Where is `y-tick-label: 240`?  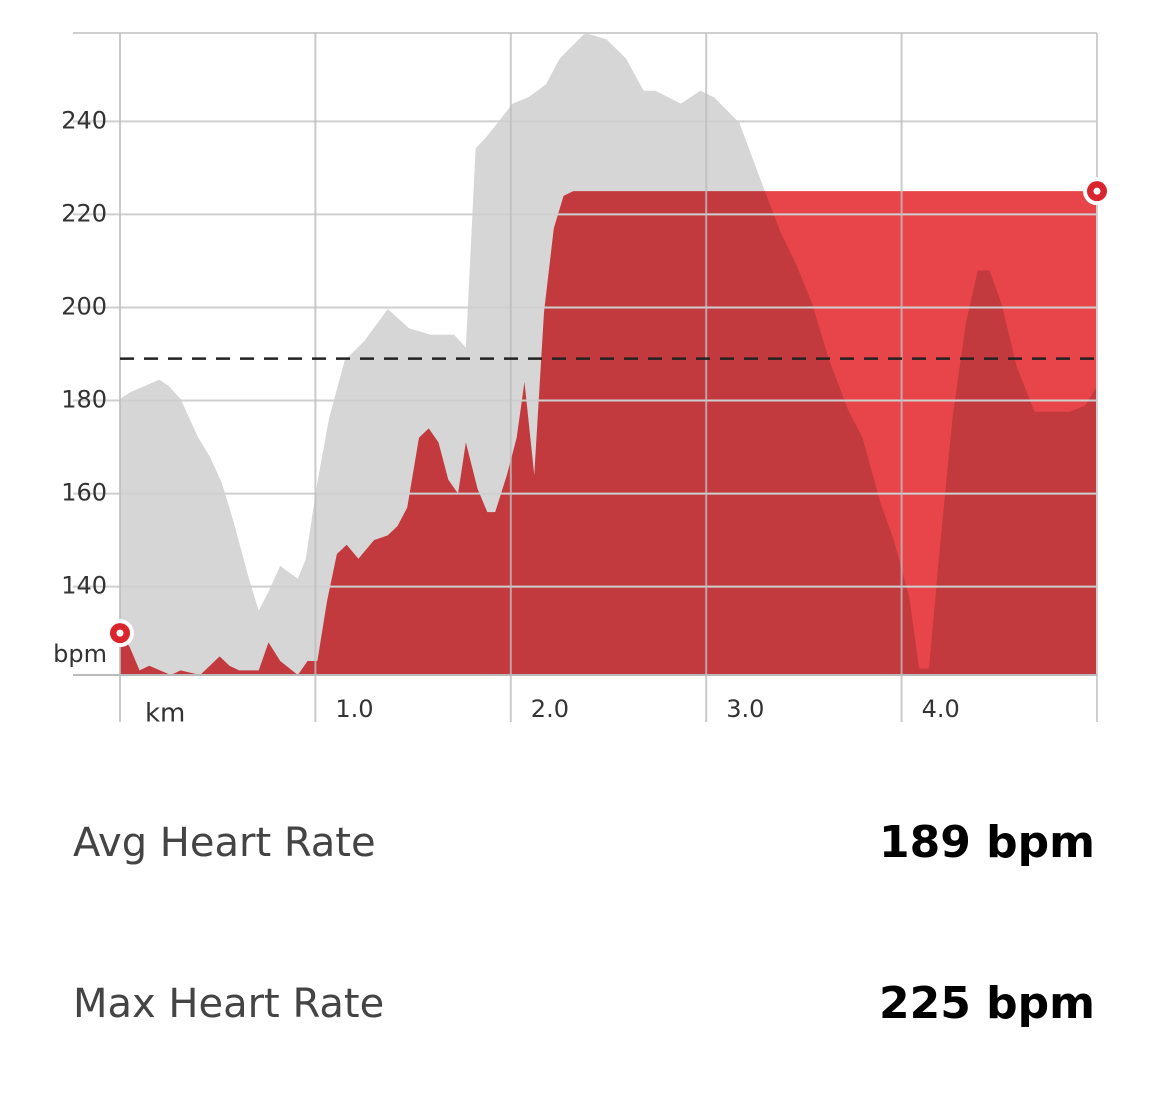
y-tick-label: 240 is located at coordinates (84, 120).